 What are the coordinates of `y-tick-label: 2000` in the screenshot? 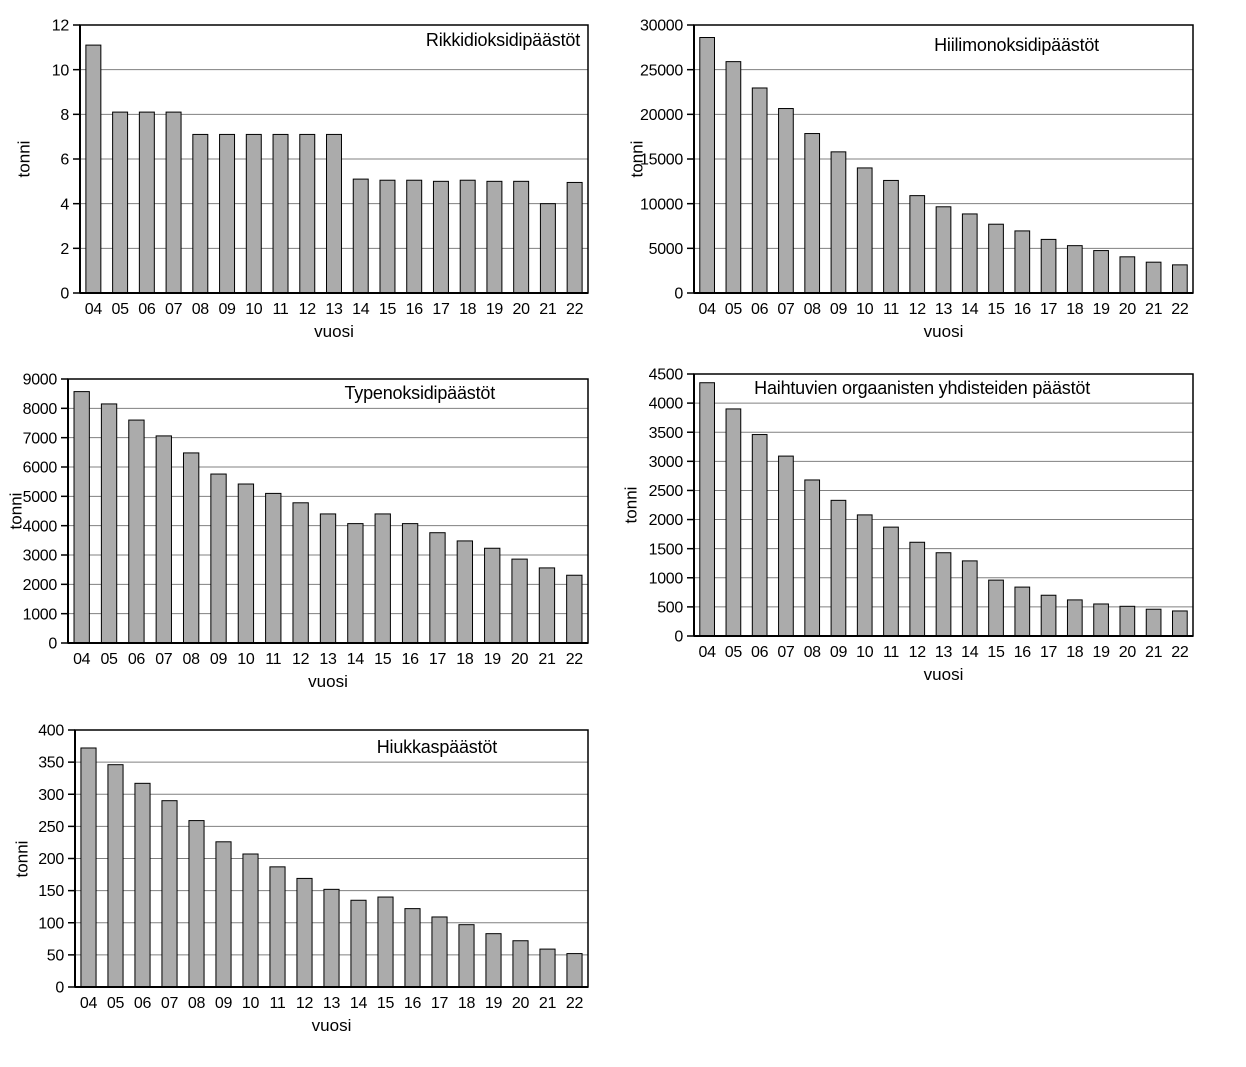 It's located at (40, 585).